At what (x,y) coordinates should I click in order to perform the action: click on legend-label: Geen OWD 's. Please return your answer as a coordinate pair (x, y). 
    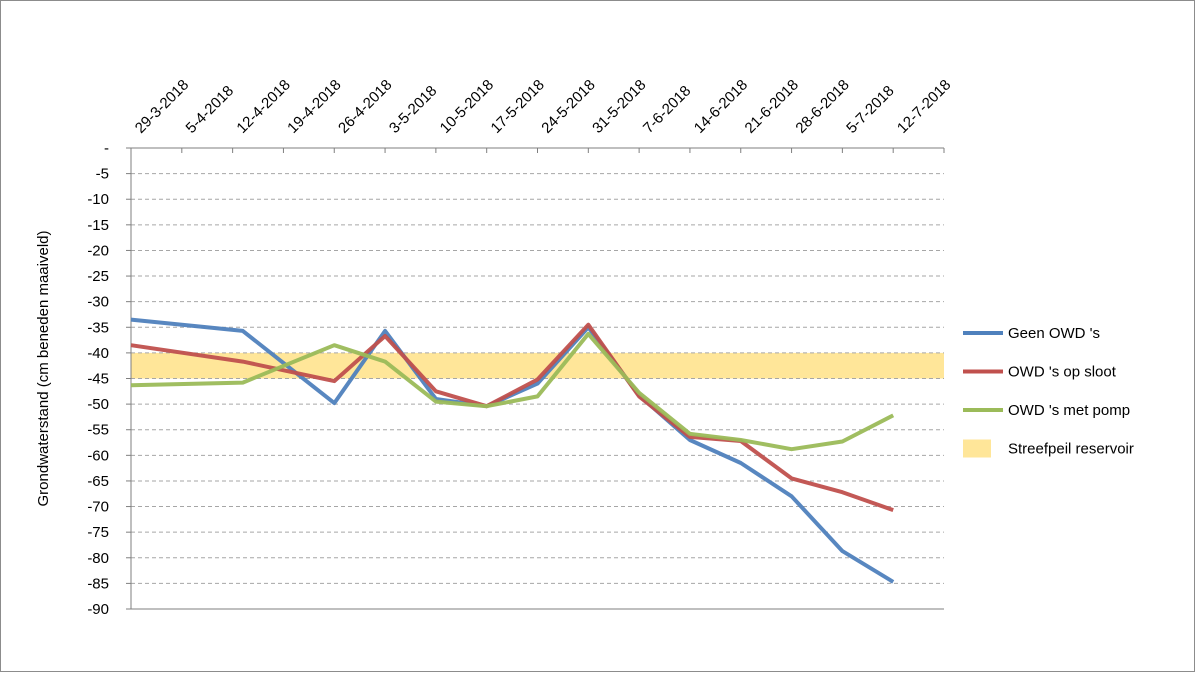
    Looking at the image, I should click on (1054, 333).